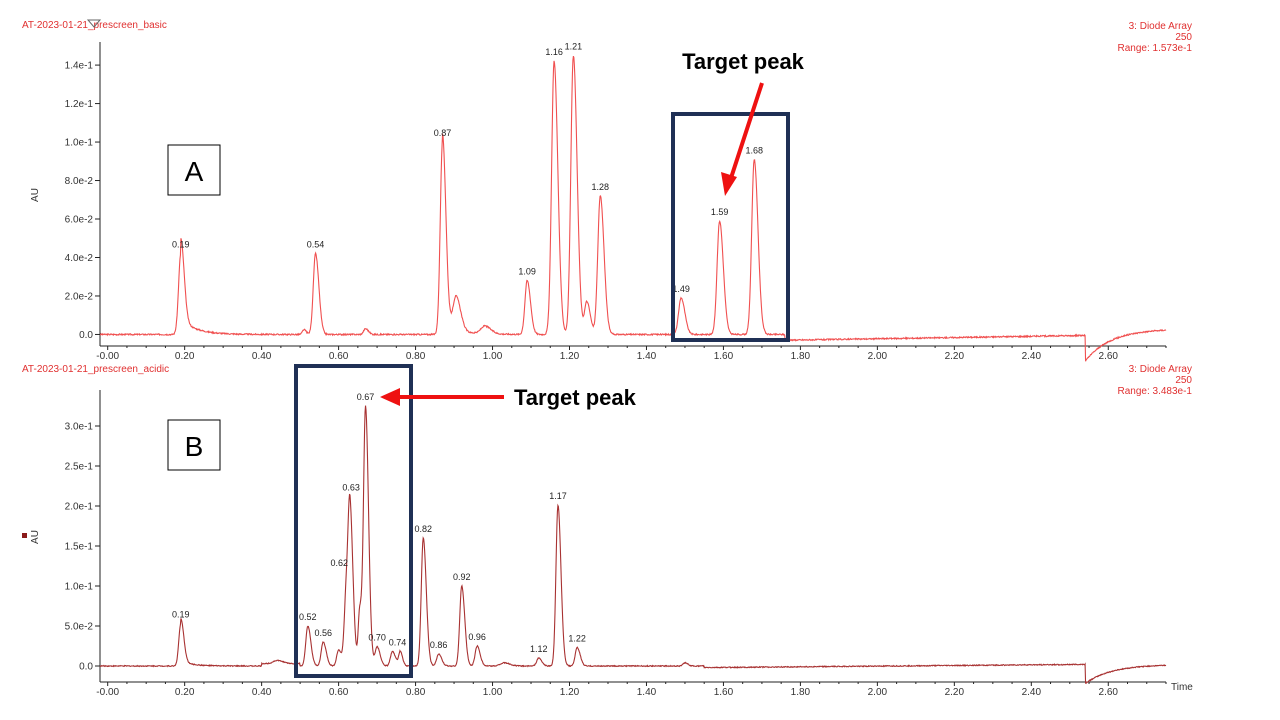 This screenshot has width=1280, height=720. I want to click on cursor-marker-icon, so click(94, 23).